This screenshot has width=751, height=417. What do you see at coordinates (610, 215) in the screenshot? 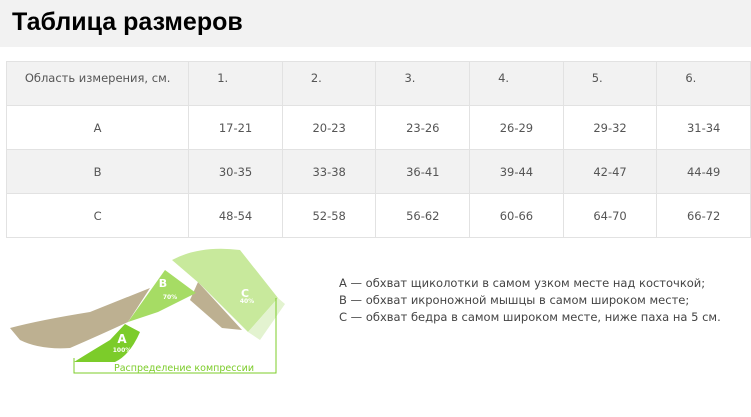
I see `table-cell: 64-70` at bounding box center [610, 215].